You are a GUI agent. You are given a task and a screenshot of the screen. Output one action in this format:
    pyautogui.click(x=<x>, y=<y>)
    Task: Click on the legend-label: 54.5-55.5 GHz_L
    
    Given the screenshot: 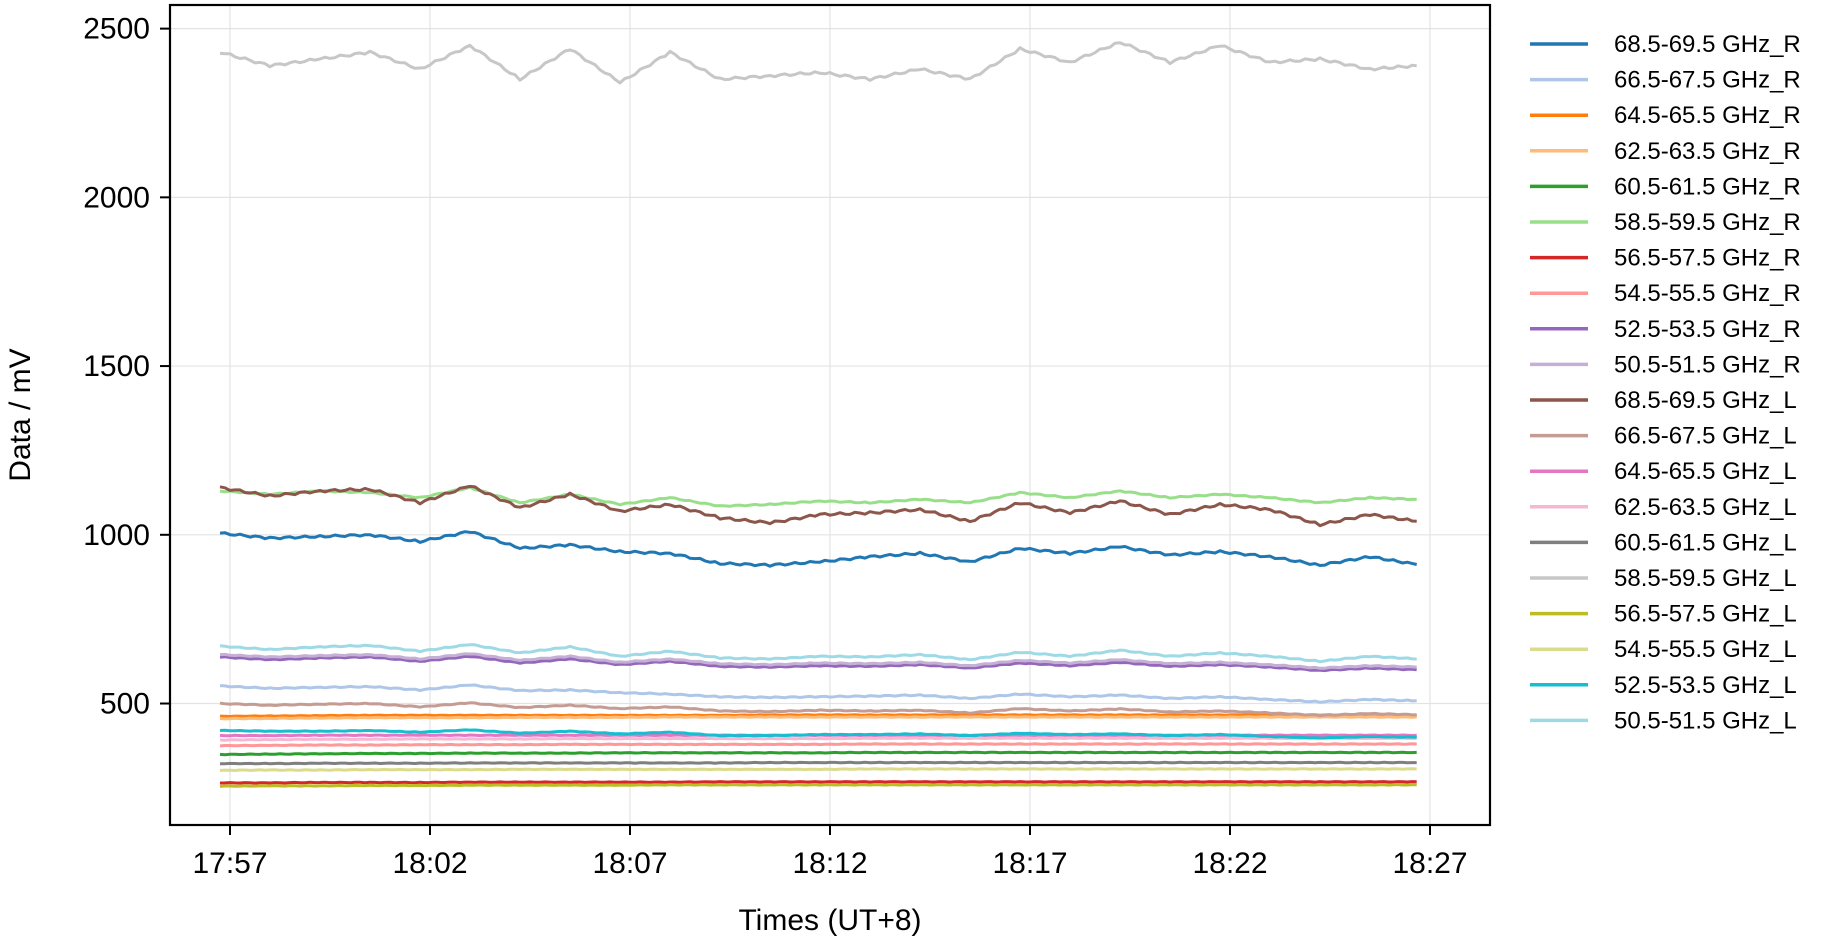 What is the action you would take?
    pyautogui.click(x=1705, y=649)
    